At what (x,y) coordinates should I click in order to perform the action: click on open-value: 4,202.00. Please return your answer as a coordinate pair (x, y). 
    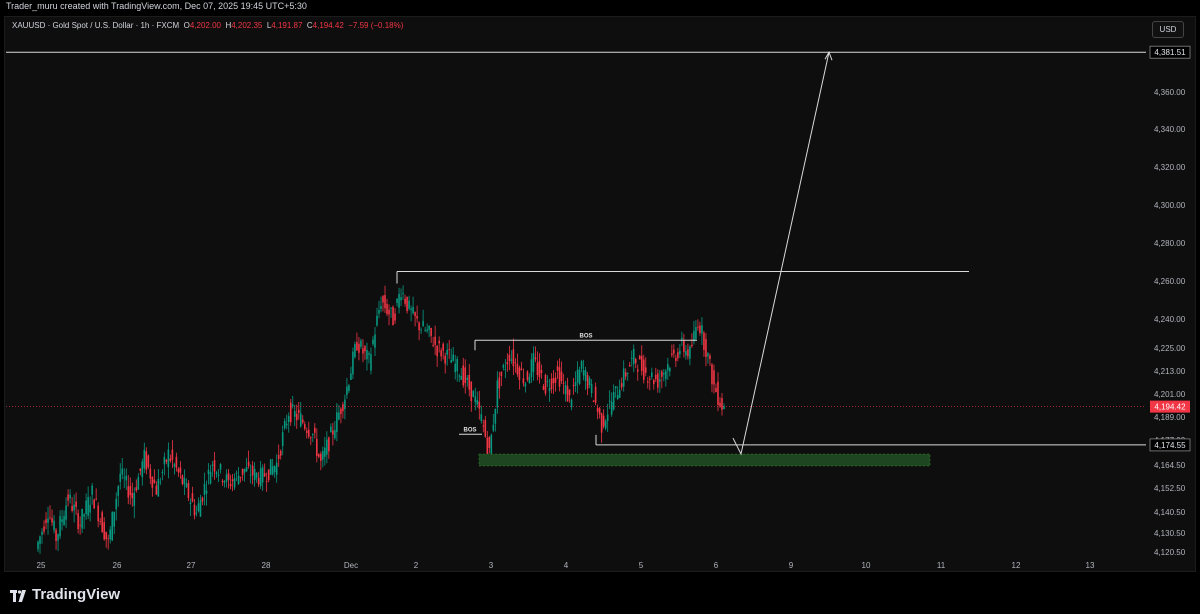
    Looking at the image, I should click on (205, 25).